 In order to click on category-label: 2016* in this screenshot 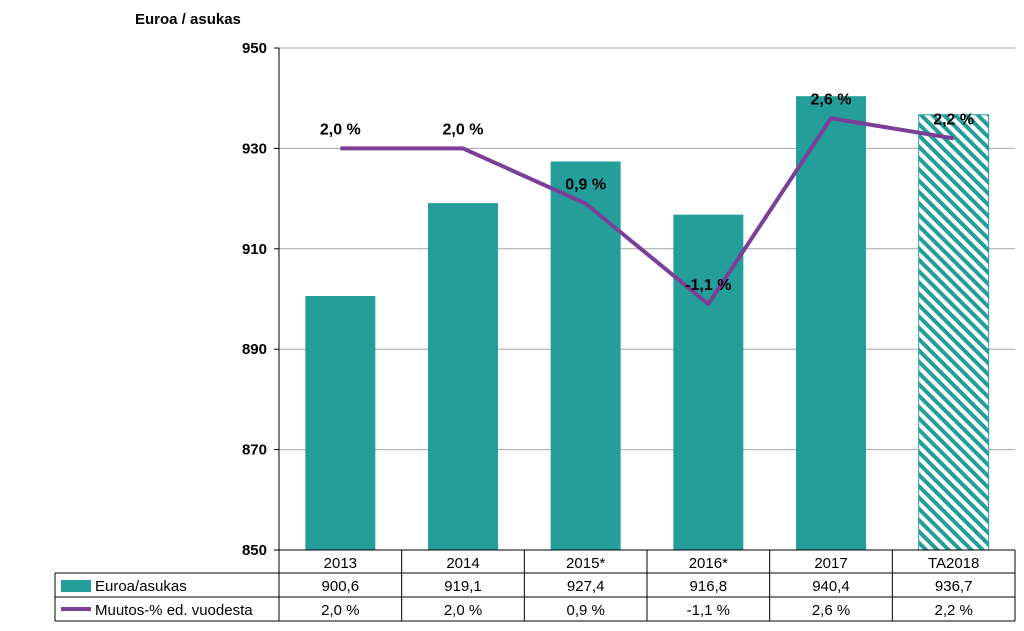, I will do `click(708, 563)`.